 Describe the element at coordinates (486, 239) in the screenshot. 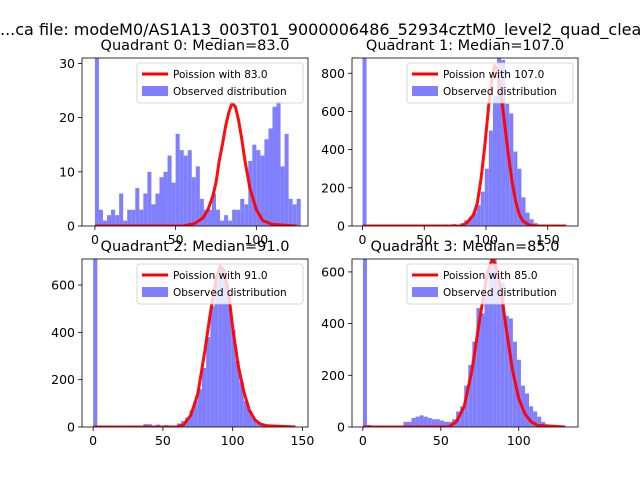

I see `subplot-1-xtick-label: 100` at that location.